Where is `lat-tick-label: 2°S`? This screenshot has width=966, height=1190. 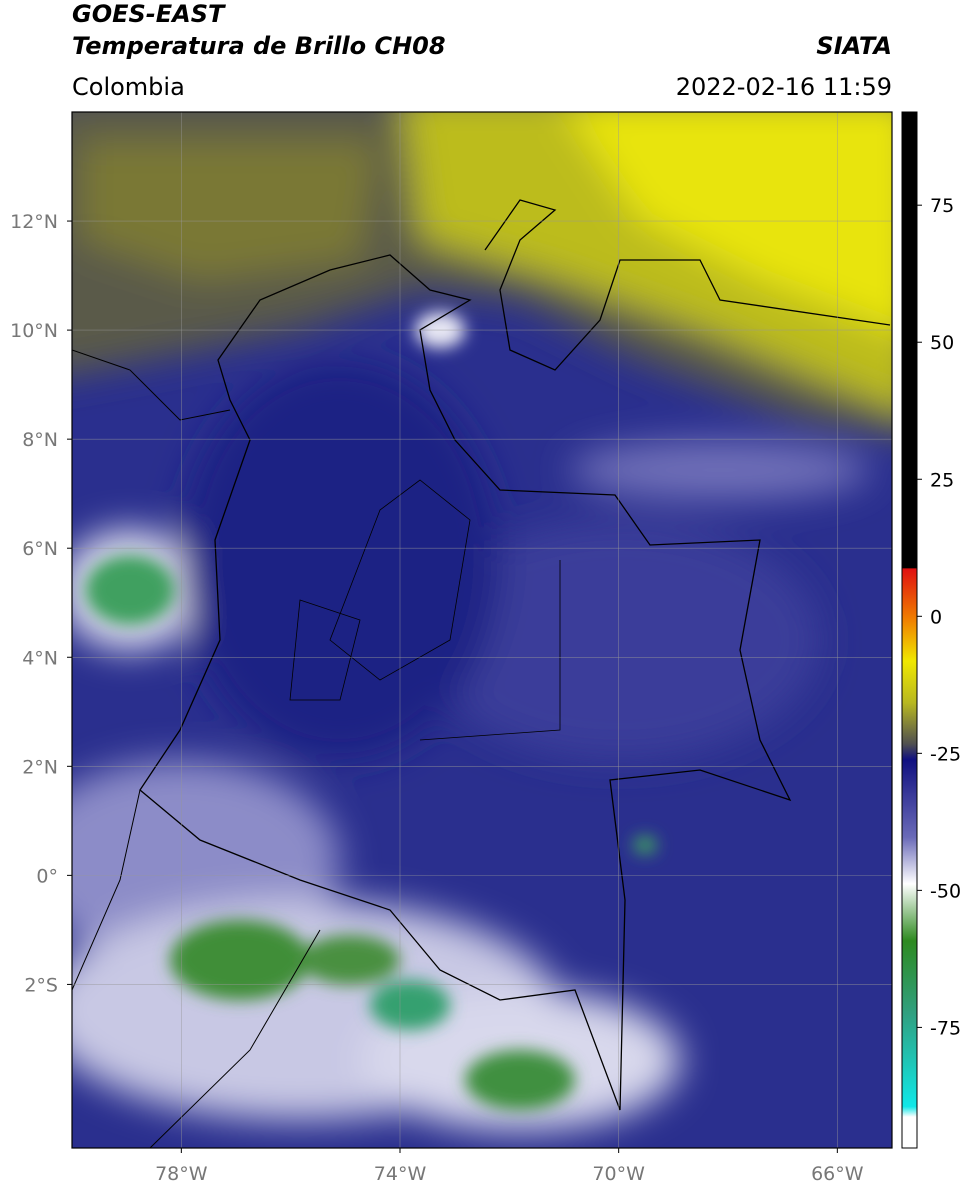
lat-tick-label: 2°S is located at coordinates (41, 985).